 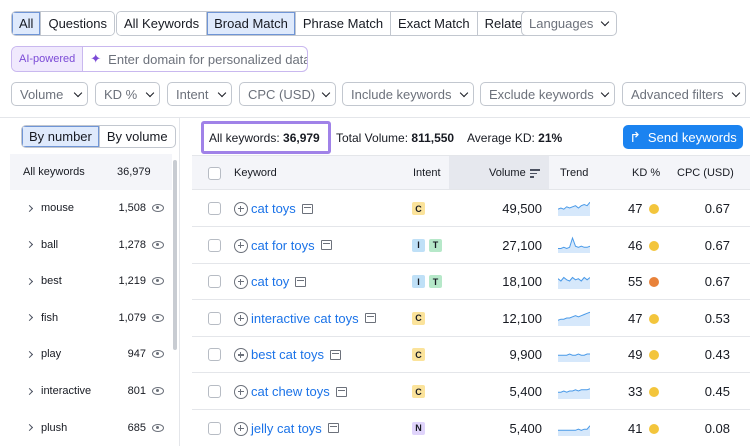 What do you see at coordinates (420, 355) in the screenshot?
I see `intent-badges: C` at bounding box center [420, 355].